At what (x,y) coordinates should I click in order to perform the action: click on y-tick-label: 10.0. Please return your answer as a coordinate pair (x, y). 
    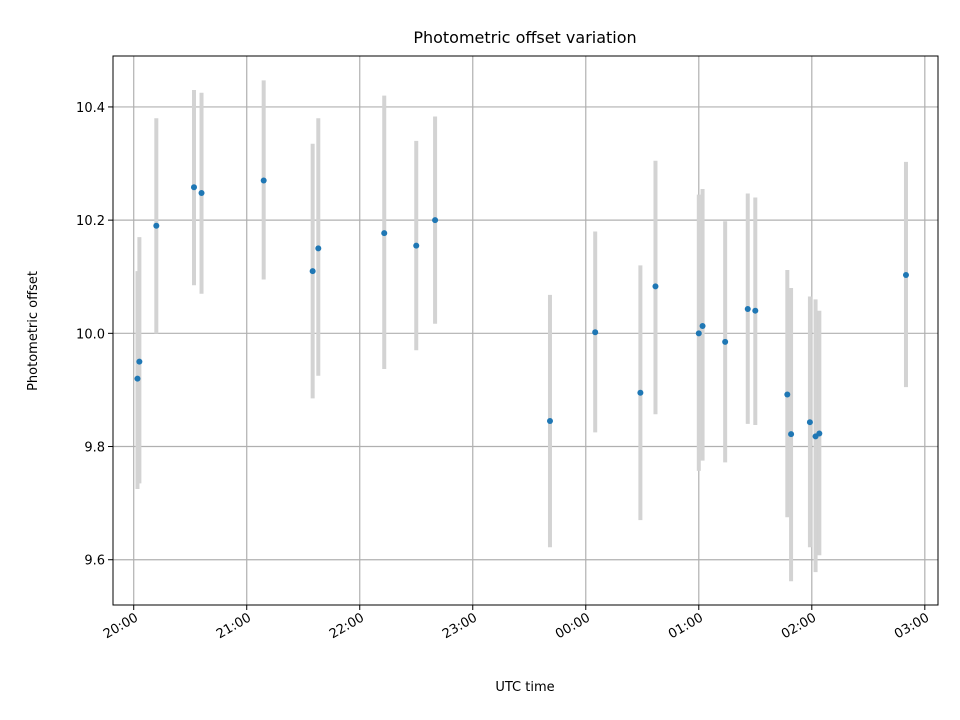
    Looking at the image, I should click on (90, 334).